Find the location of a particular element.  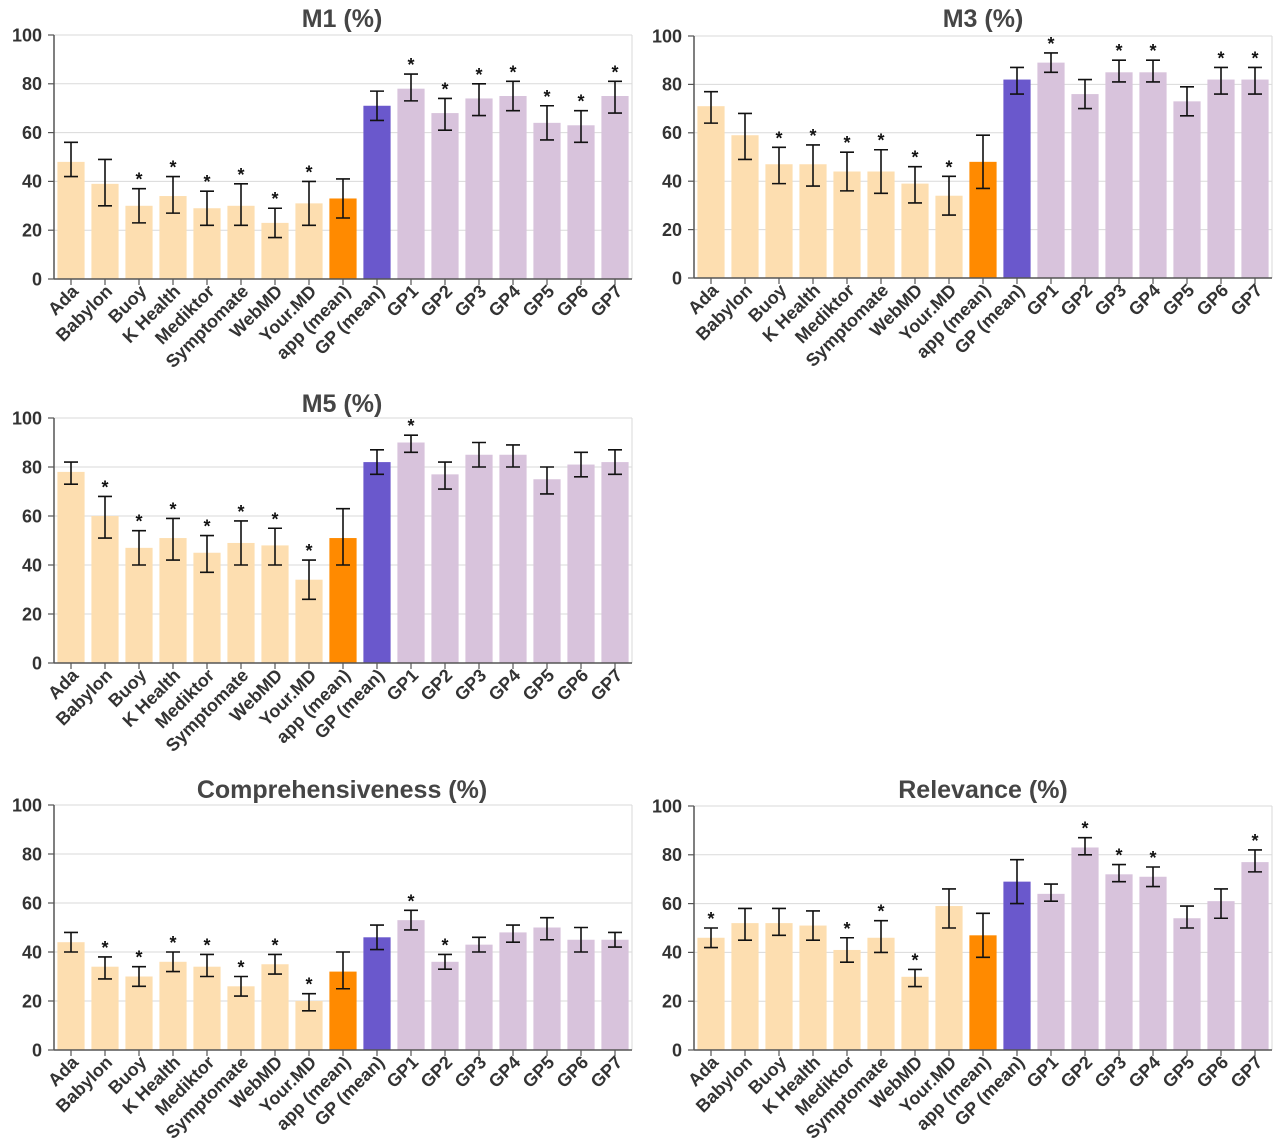

bar-k-health is located at coordinates (173, 1005).